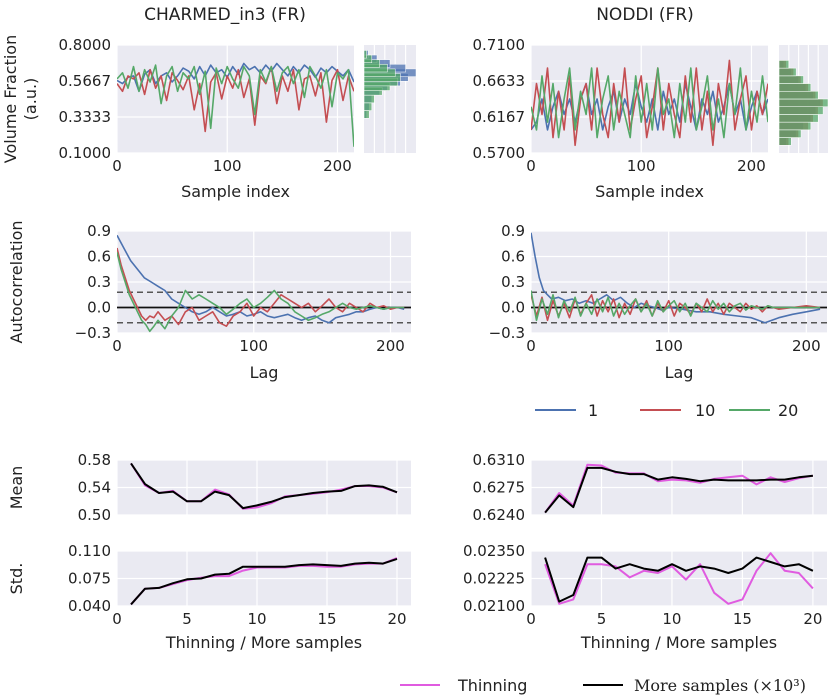  What do you see at coordinates (225, 15) in the screenshot?
I see `title-left: CHARMED_in3 (FR)` at bounding box center [225, 15].